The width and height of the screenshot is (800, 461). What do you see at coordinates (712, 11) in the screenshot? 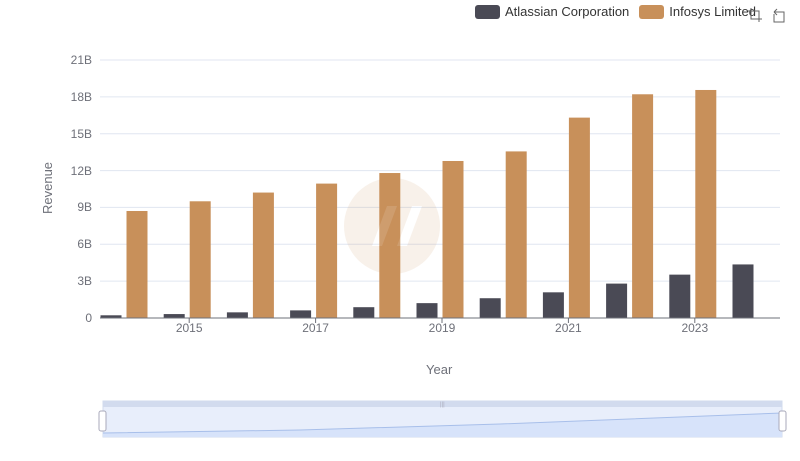
I see `legend-label-infosys: Infosys Limited` at bounding box center [712, 11].